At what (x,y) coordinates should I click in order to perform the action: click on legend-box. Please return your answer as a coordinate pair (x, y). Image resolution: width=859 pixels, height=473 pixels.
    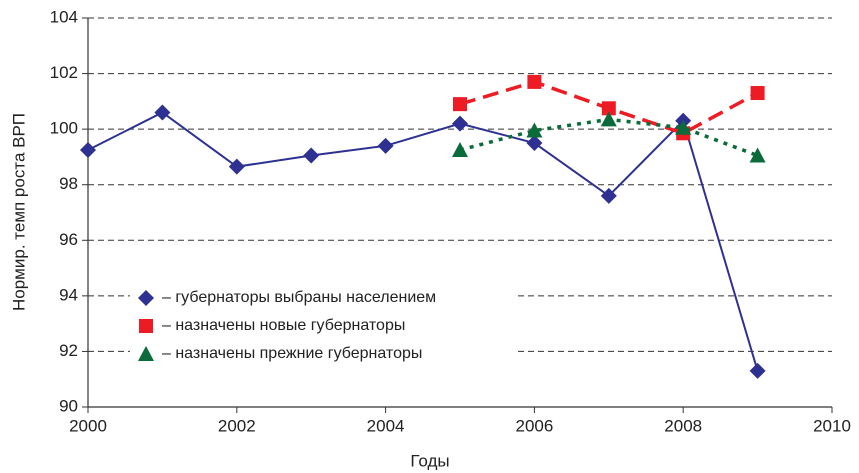
    Looking at the image, I should click on (322, 328).